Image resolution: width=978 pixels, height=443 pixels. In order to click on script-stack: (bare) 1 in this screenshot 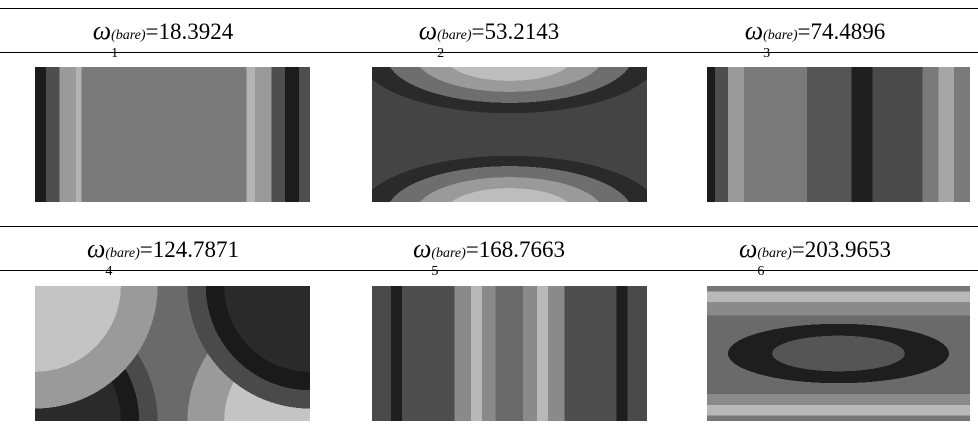, I will do `click(128, 47)`.